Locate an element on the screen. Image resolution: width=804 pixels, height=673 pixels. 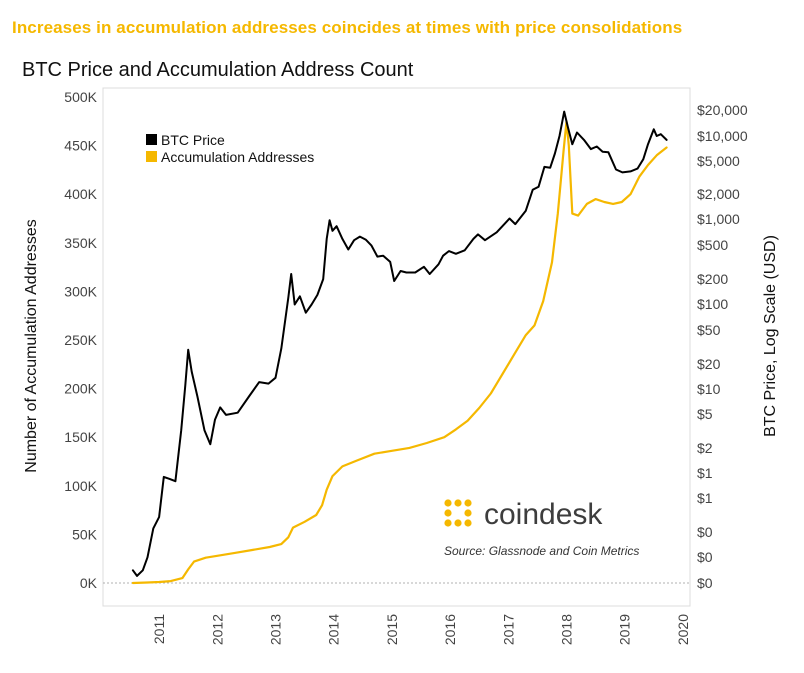
source-note: Source: Glassnode and Coin Metrics is located at coordinates (541, 551).